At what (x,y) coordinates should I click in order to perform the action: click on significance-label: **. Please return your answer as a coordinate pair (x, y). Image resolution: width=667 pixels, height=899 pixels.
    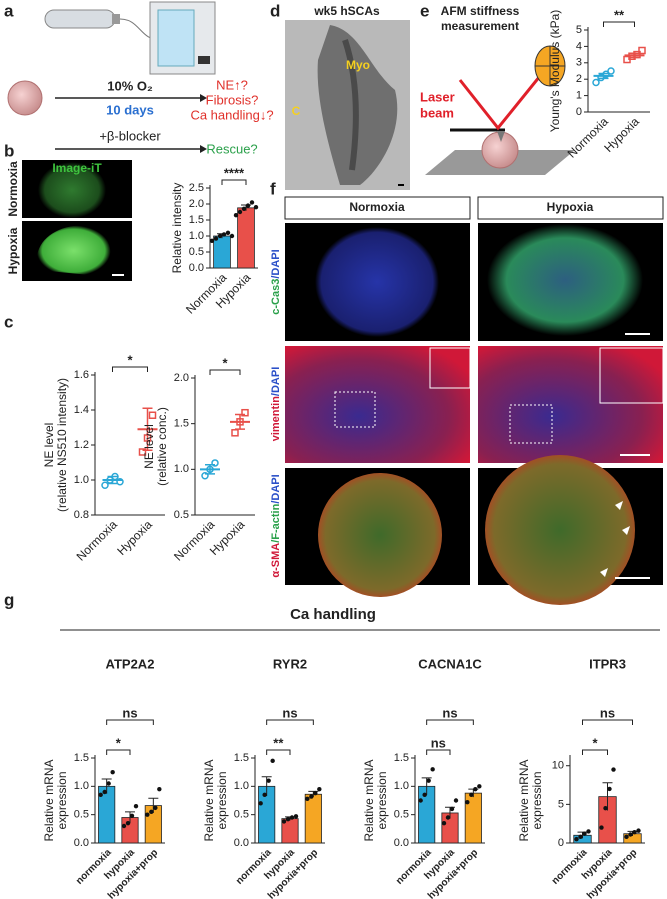
    Looking at the image, I should click on (278, 742).